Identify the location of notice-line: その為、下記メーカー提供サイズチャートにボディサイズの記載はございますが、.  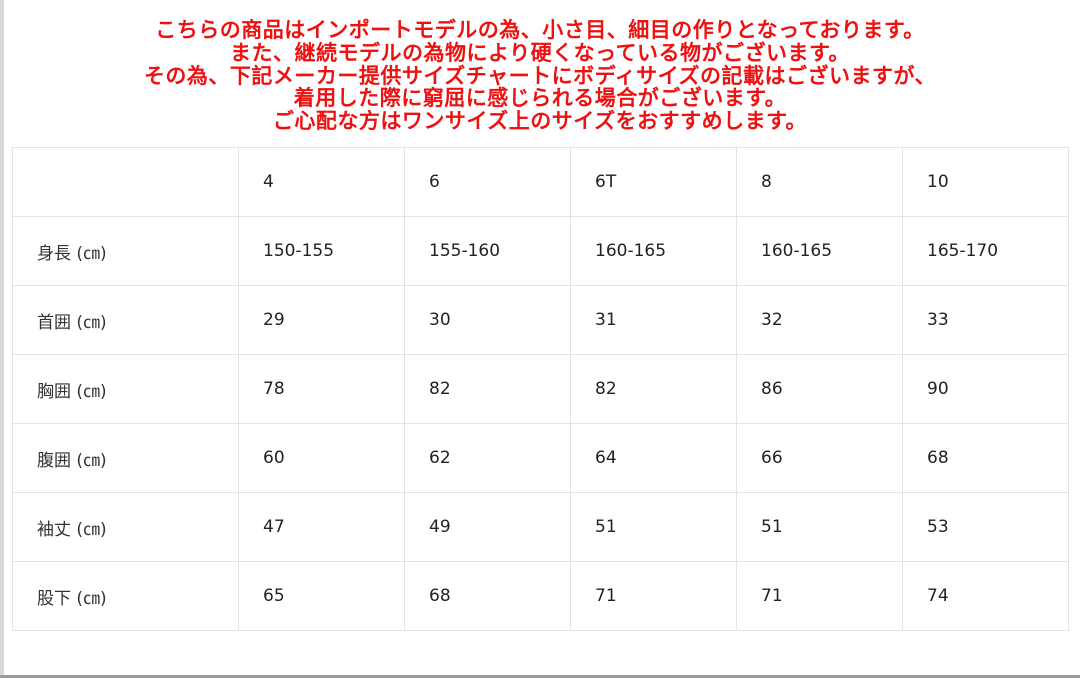
(540, 75).